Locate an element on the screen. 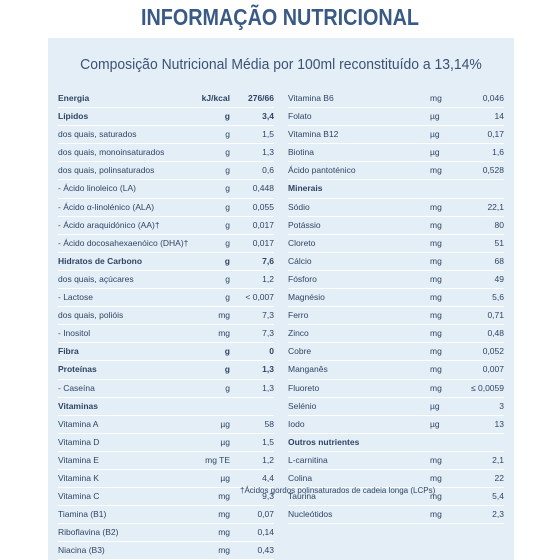 This screenshot has width=560, height=560. nutrient-value: 0,71 is located at coordinates (482, 315).